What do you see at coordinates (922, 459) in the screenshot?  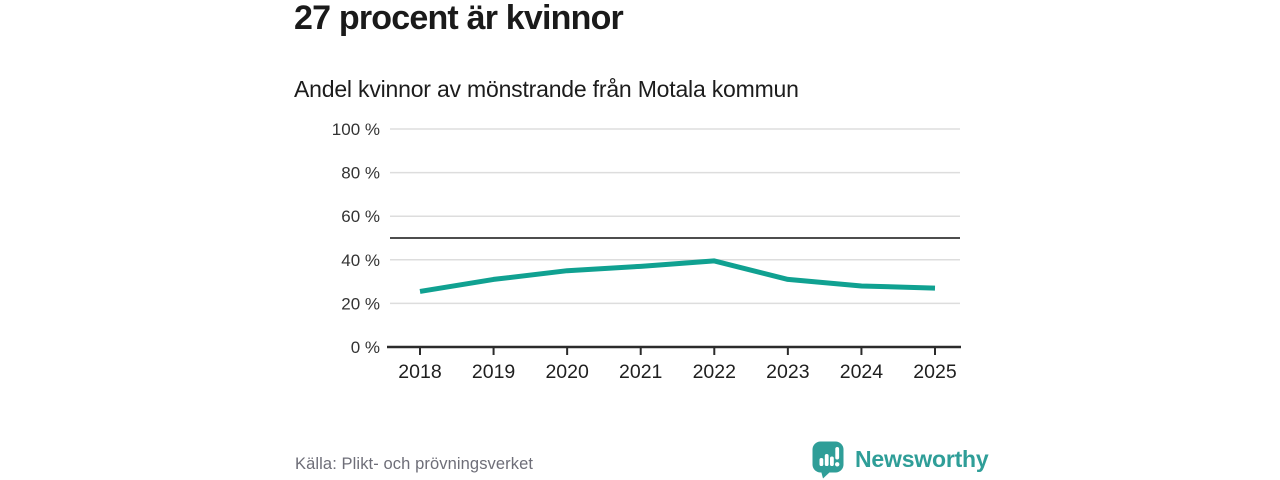 I see `newsworthy-logo-text: Newsworthy` at bounding box center [922, 459].